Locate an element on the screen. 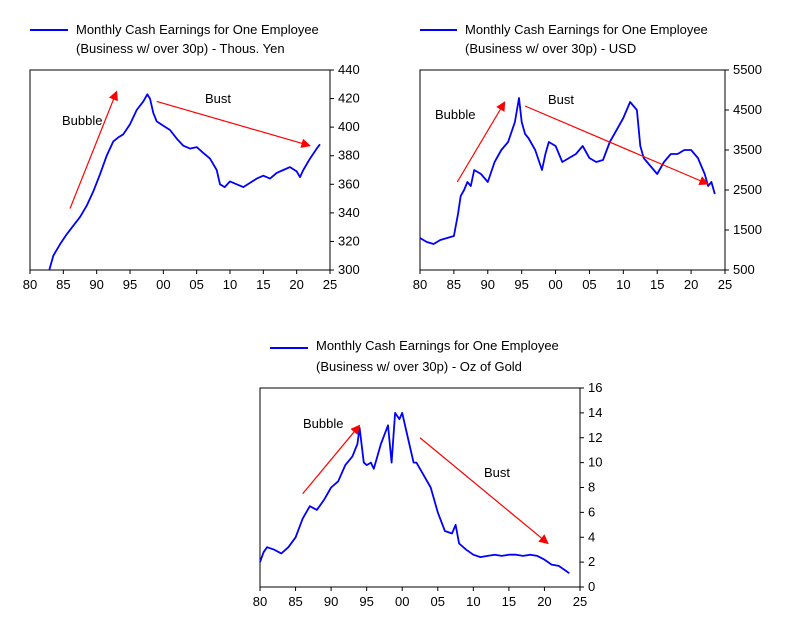  chart-title-line-2: (Business w/ over 30p) - USD is located at coordinates (550, 48).